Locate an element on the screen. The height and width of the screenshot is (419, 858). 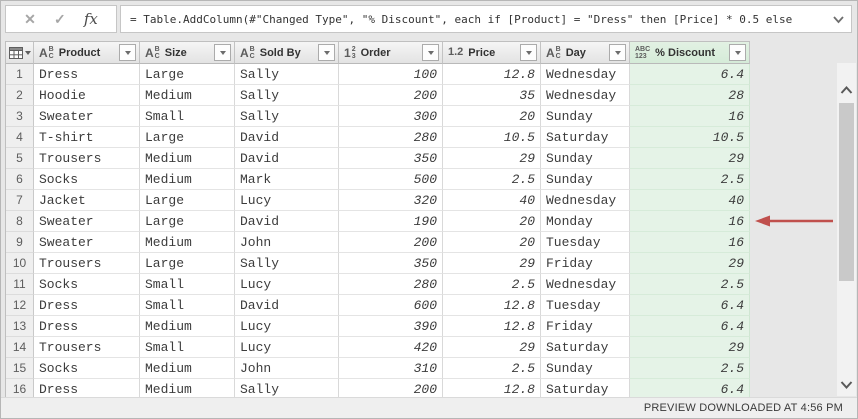
any-type-icon: ABC 123 is located at coordinates (643, 52).